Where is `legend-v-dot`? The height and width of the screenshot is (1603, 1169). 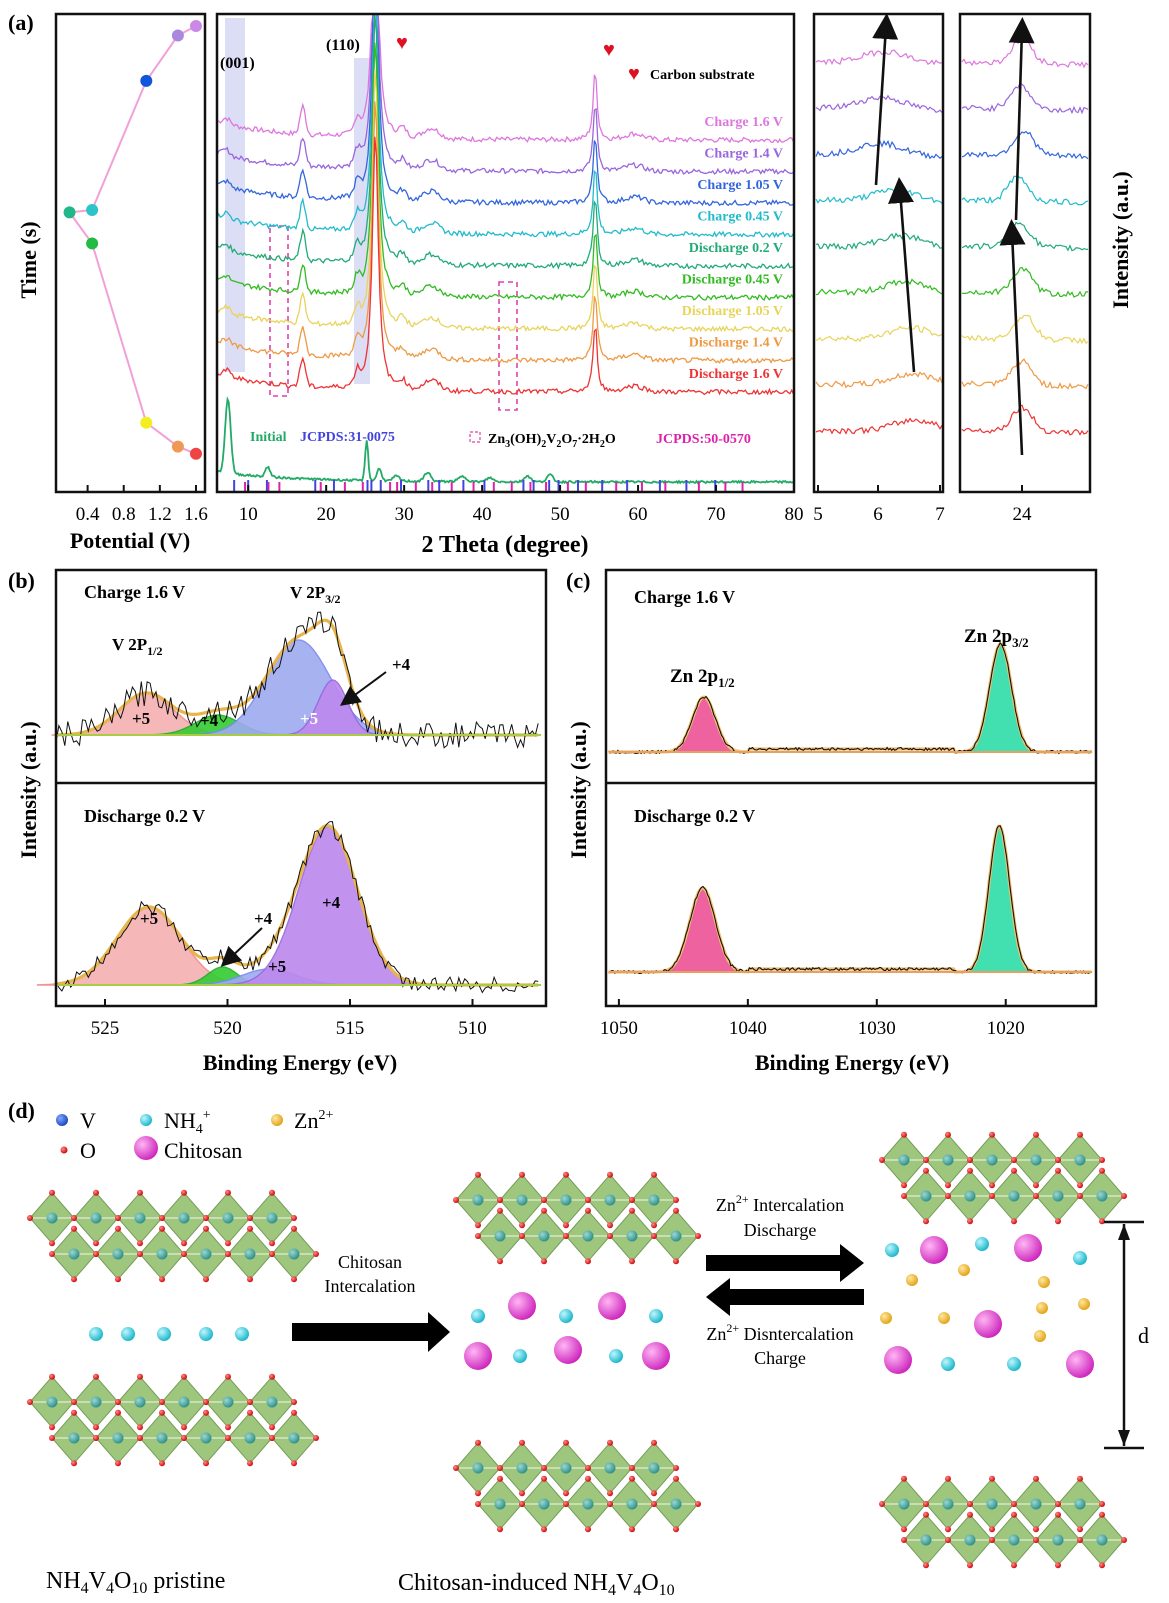 legend-v-dot is located at coordinates (62, 1120).